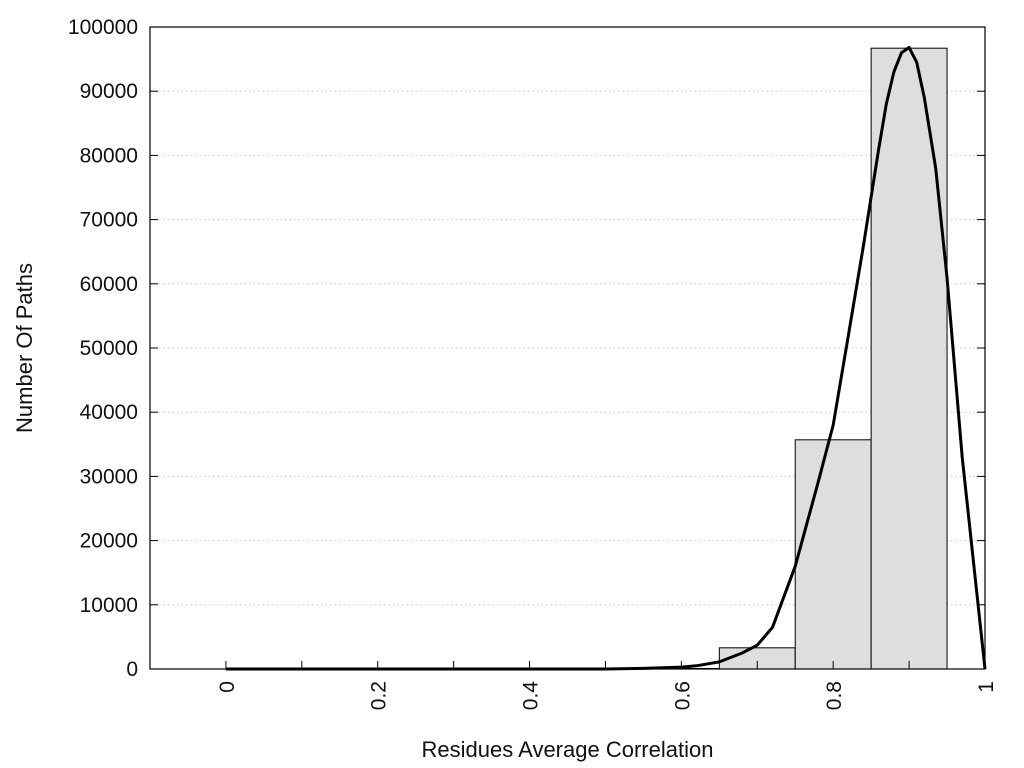  I want to click on x-tick-labels: 0 0.2 0.4 0.6 0.8 1, so click(607, 696).